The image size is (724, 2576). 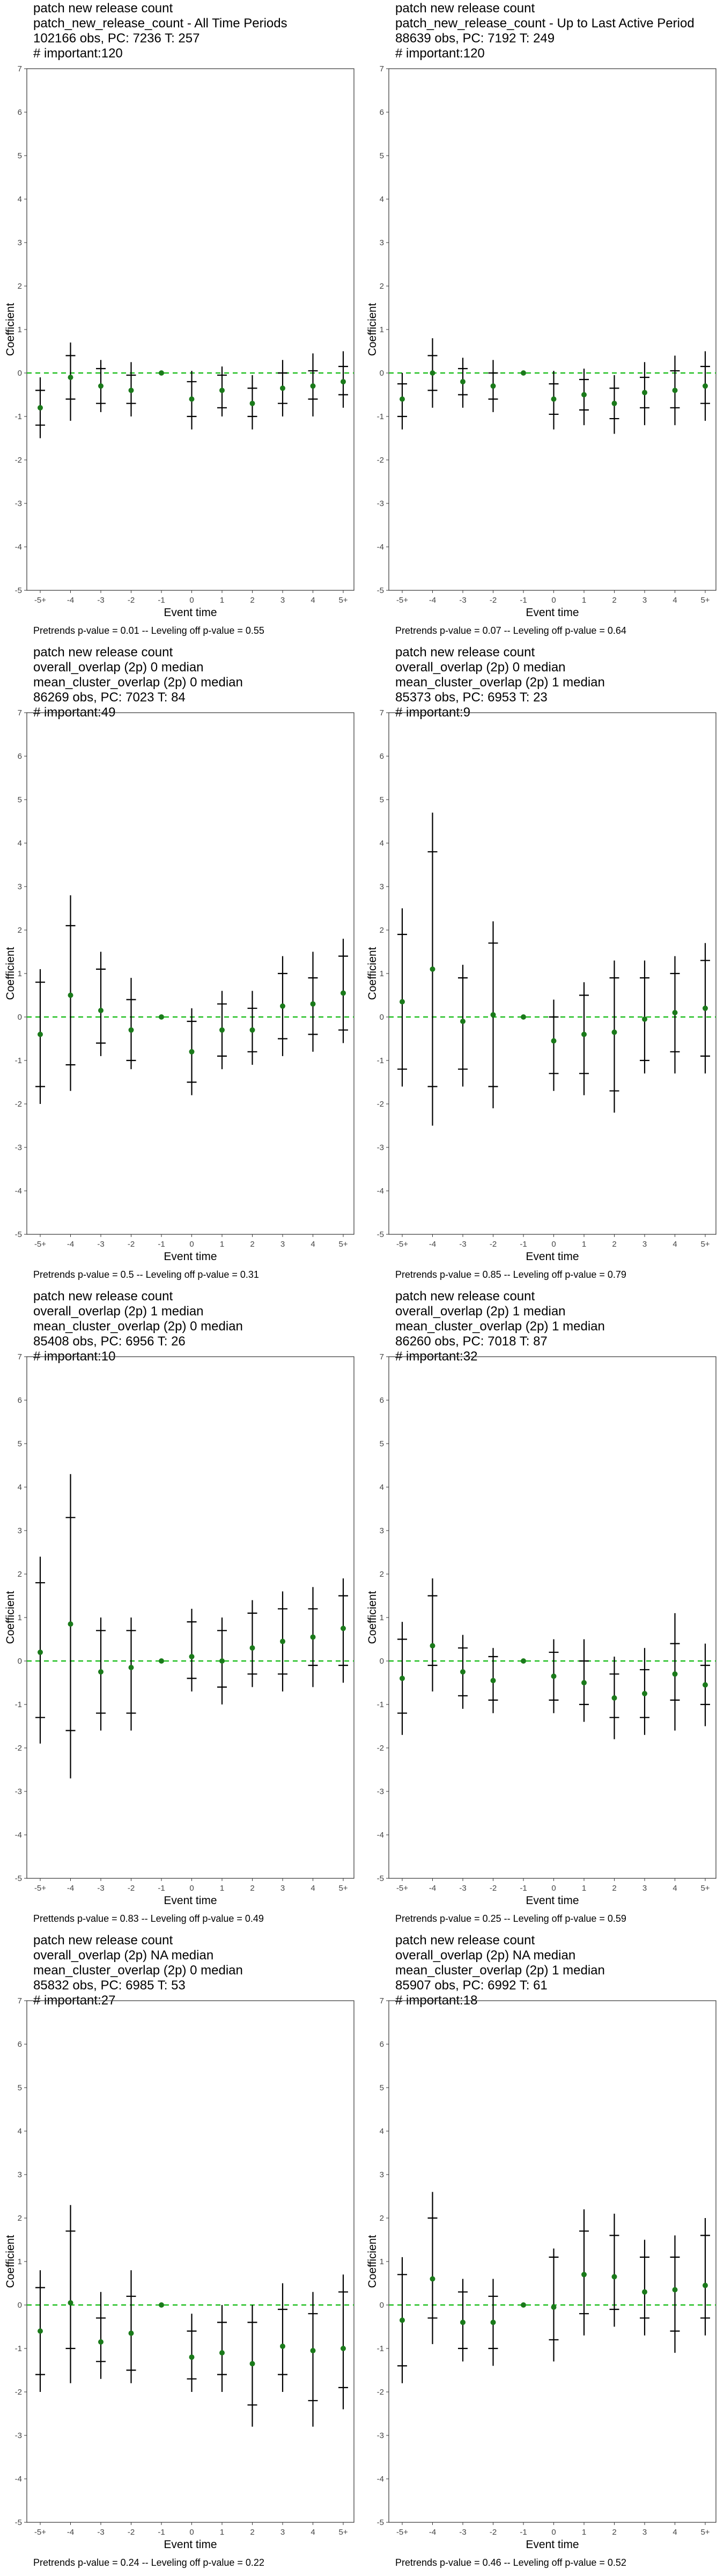 What do you see at coordinates (138, 682) in the screenshot?
I see `chart-title-line: mean_cluster_overlap (2p) 0 median` at bounding box center [138, 682].